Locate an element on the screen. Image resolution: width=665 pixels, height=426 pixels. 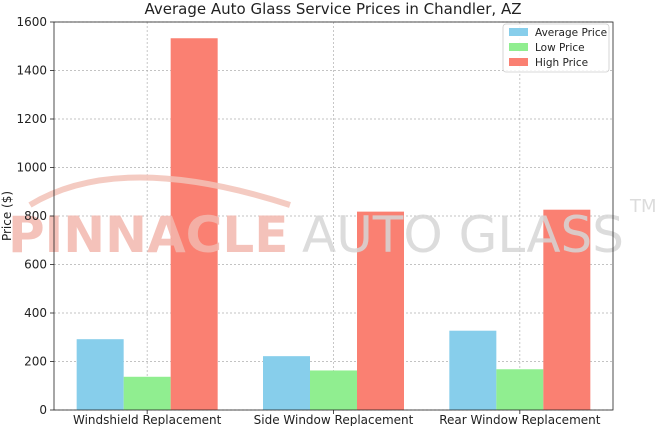
y-axis-ticks: 0 200 400 600 800 1000 1200 1400 1600 is located at coordinates (35, 216).